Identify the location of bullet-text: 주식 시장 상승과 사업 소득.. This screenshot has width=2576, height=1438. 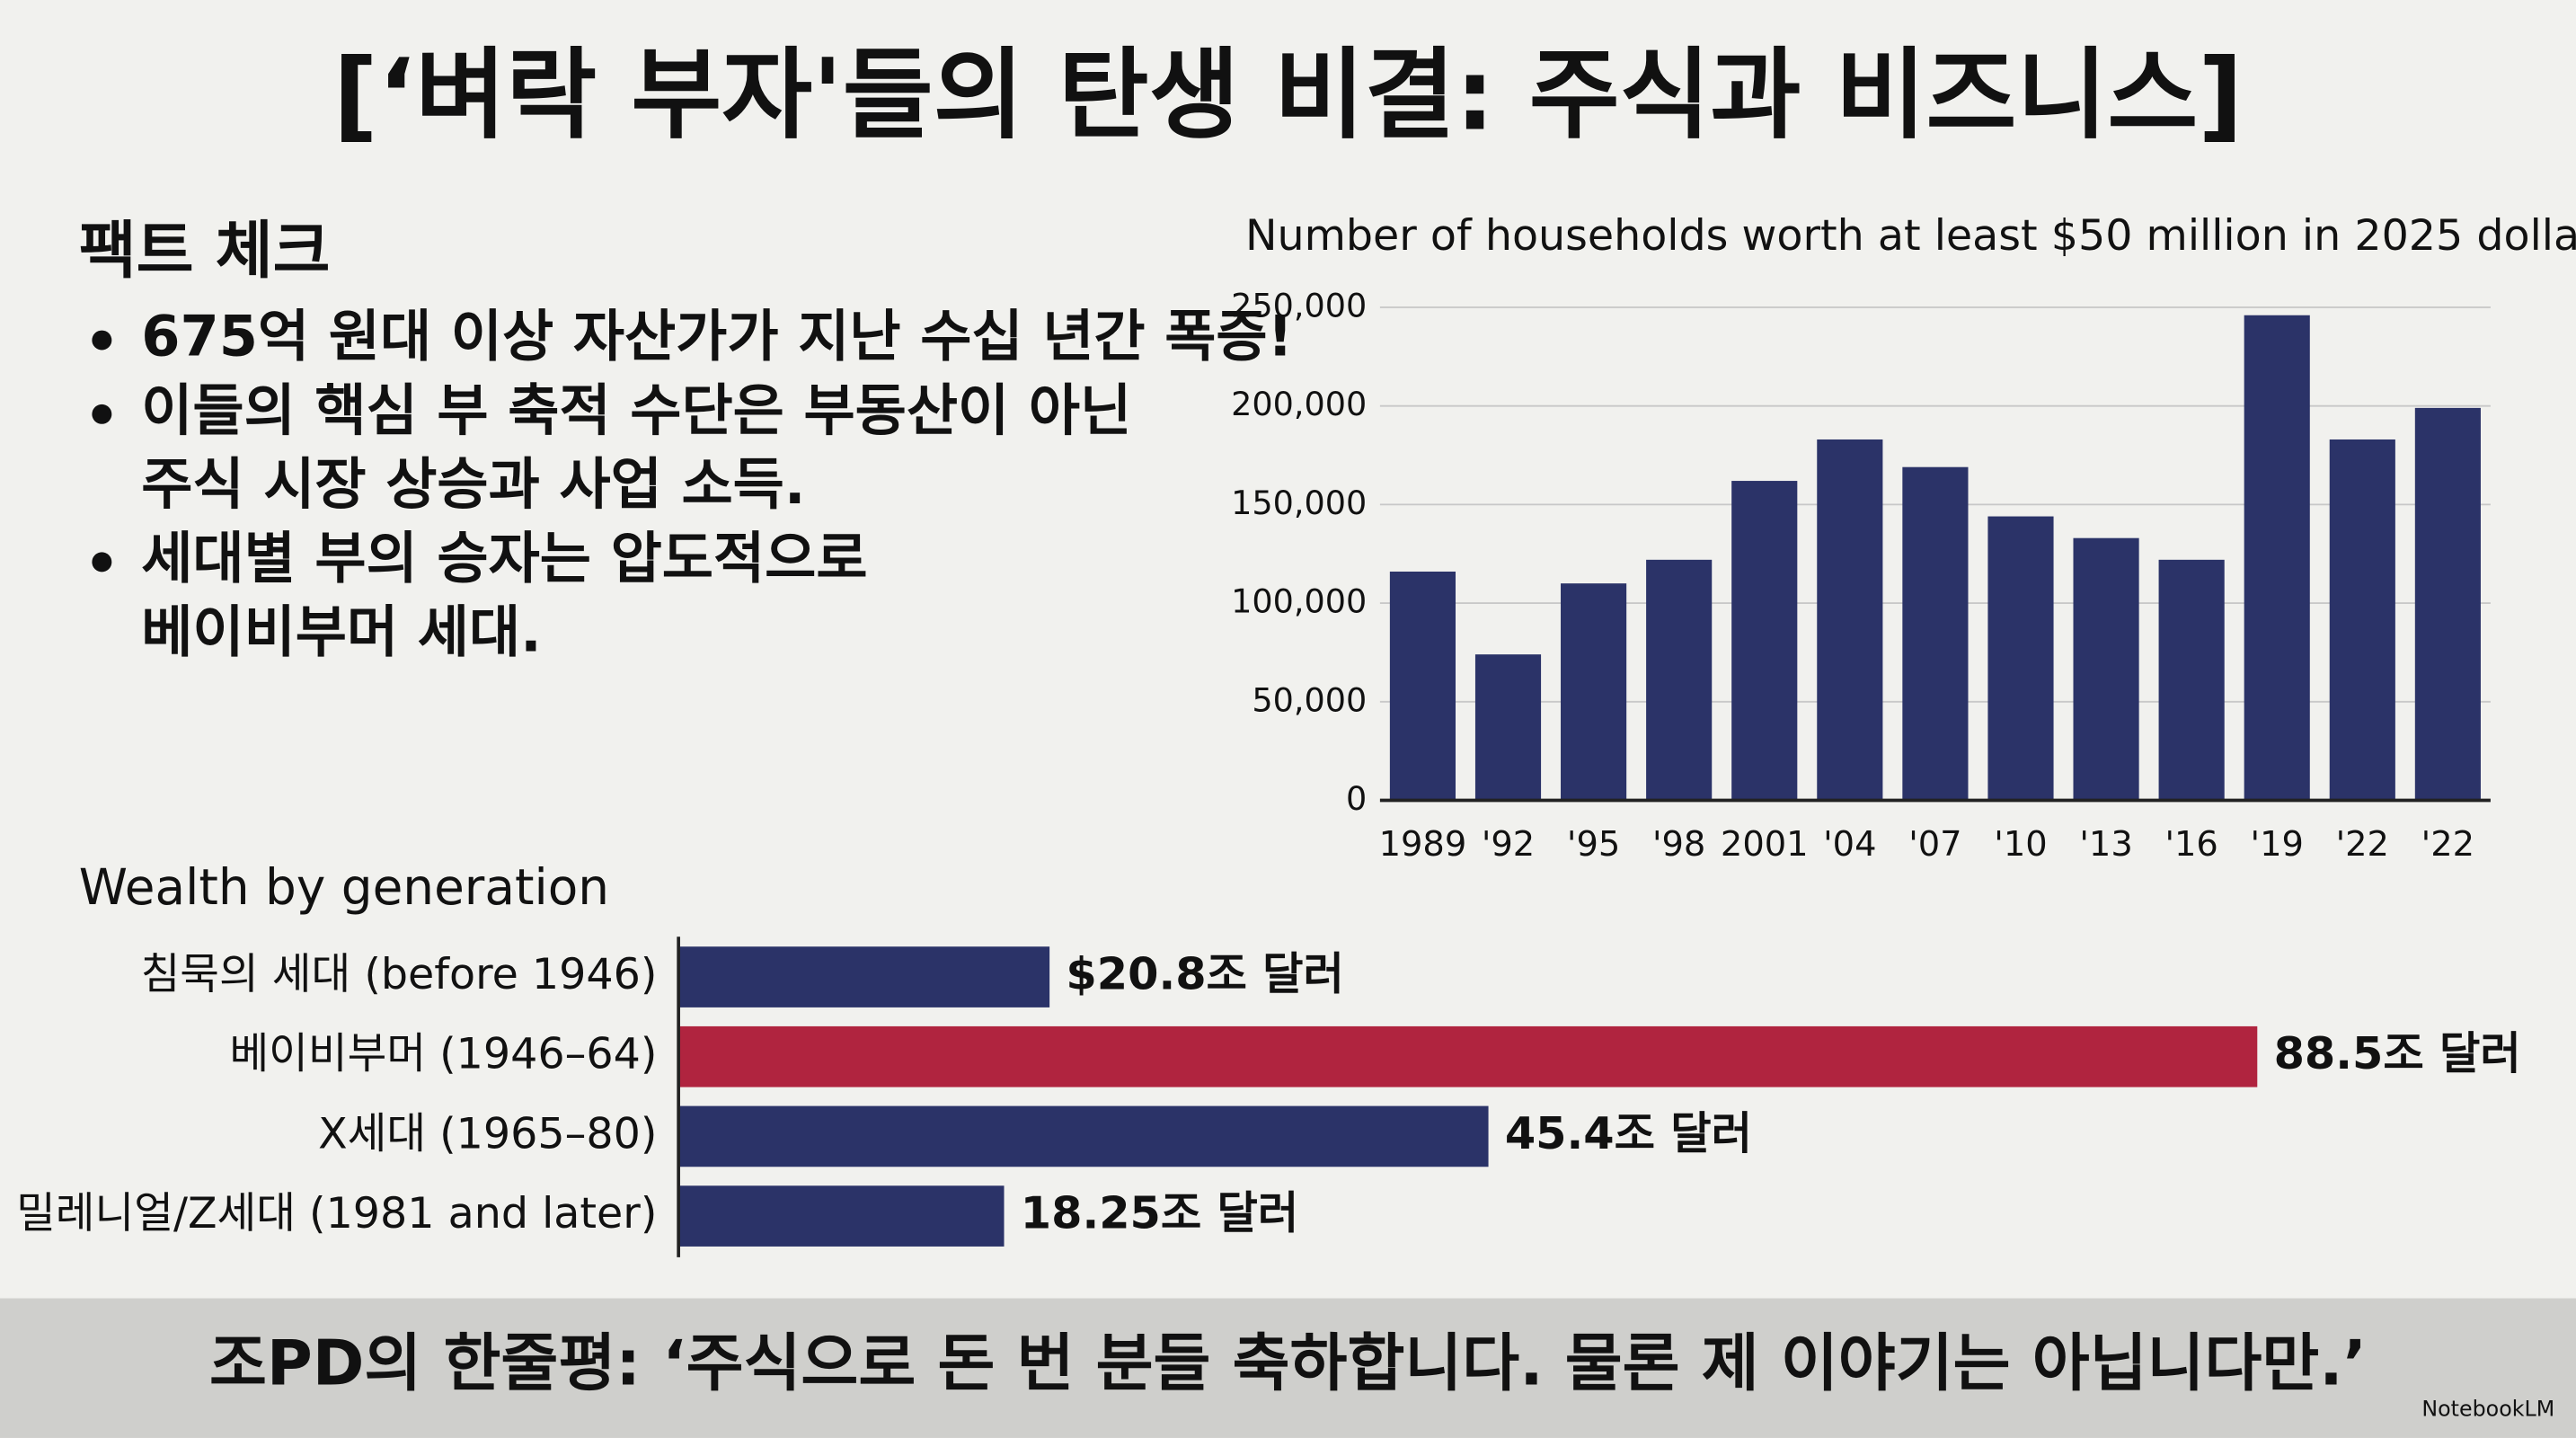
(473, 484).